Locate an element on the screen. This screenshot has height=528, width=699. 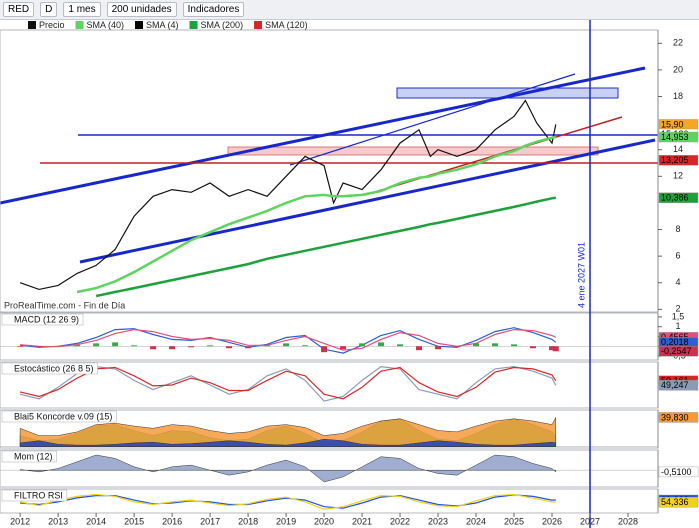
source: ProRealTime.com - Fin de Día is located at coordinates (64, 305).